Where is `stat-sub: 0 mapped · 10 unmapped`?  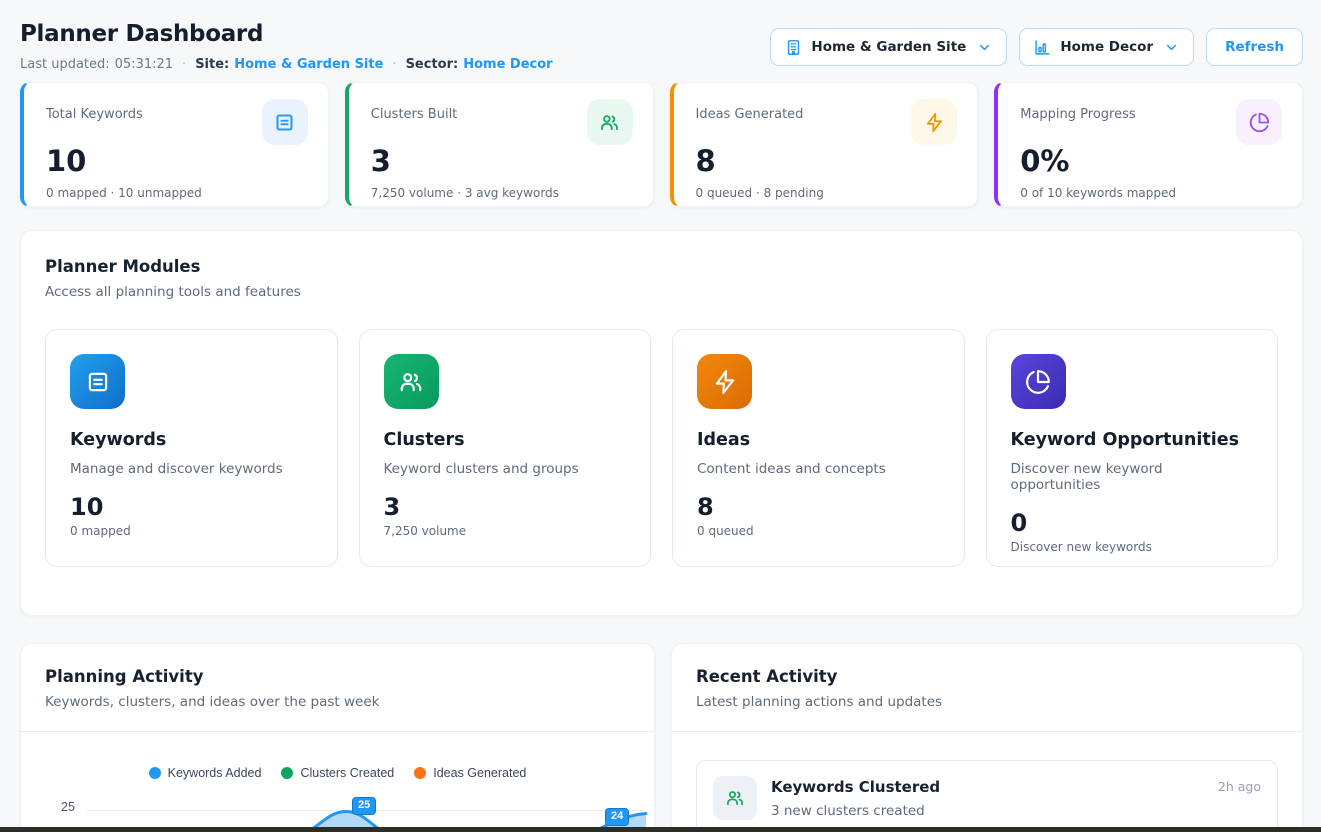 stat-sub: 0 mapped · 10 unmapped is located at coordinates (124, 193).